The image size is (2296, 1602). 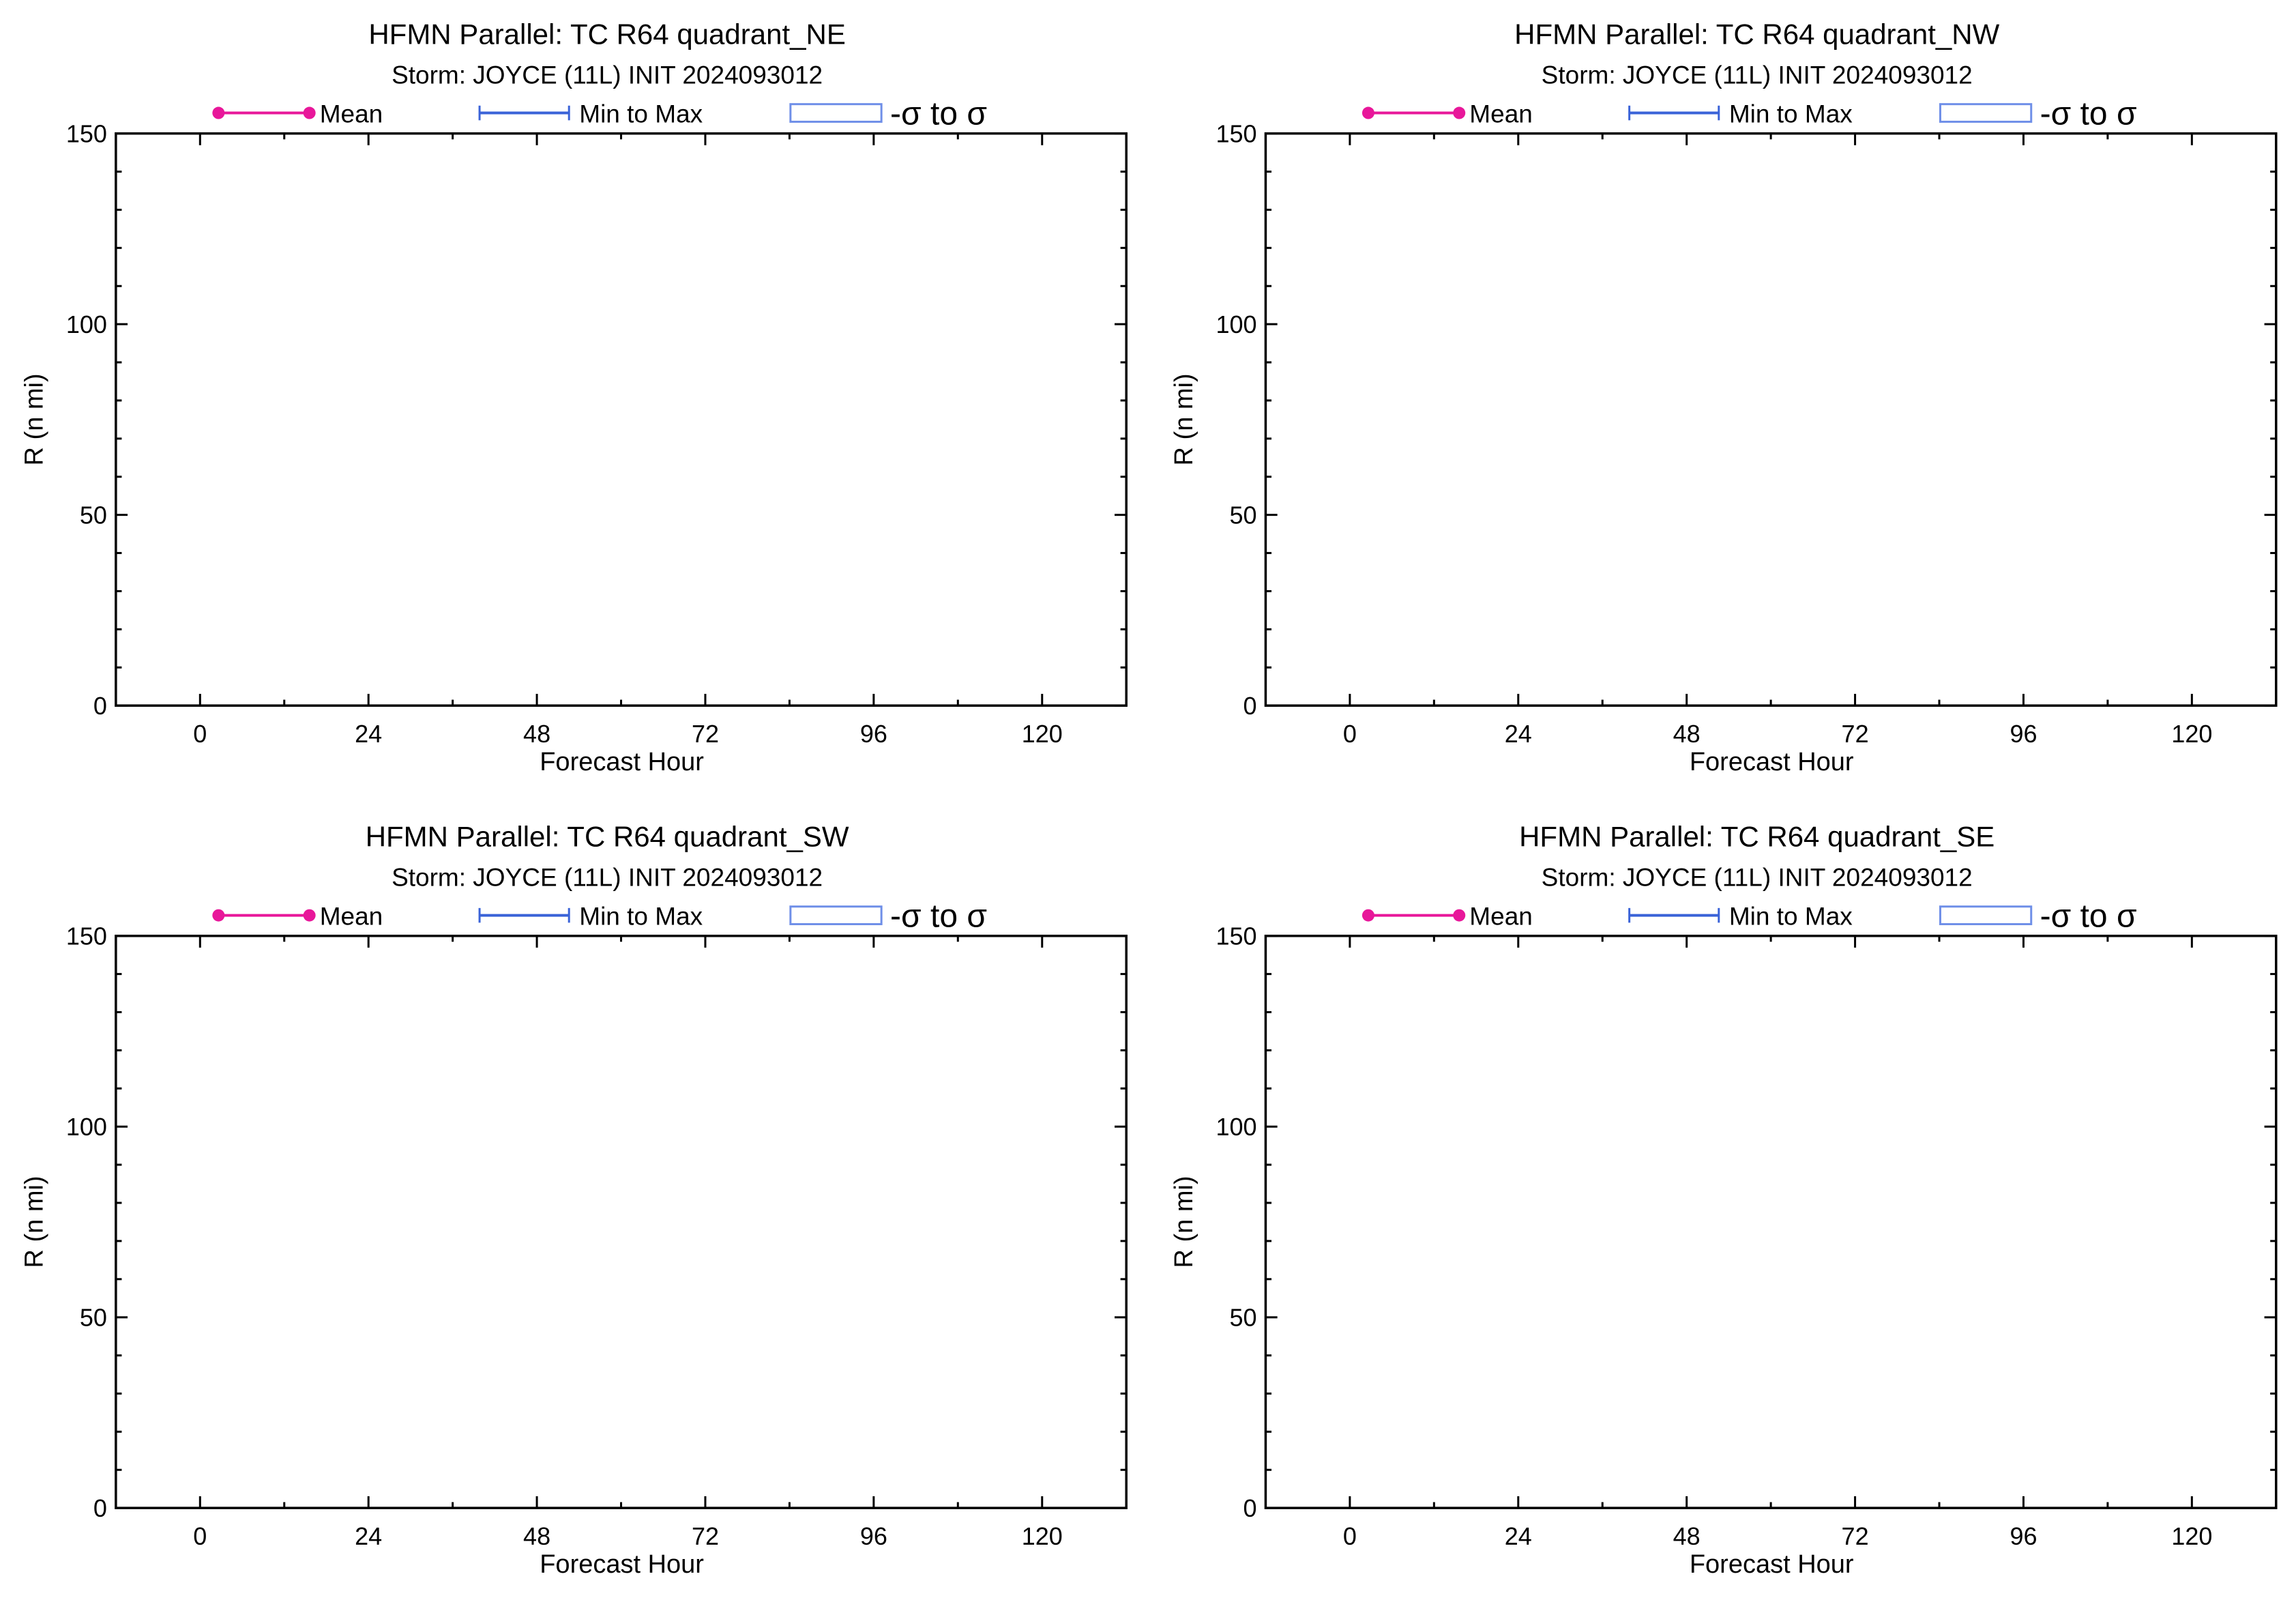 What do you see at coordinates (1757, 837) in the screenshot?
I see `chart-title: HFMN Parallel: TC R64 quadrant_SE` at bounding box center [1757, 837].